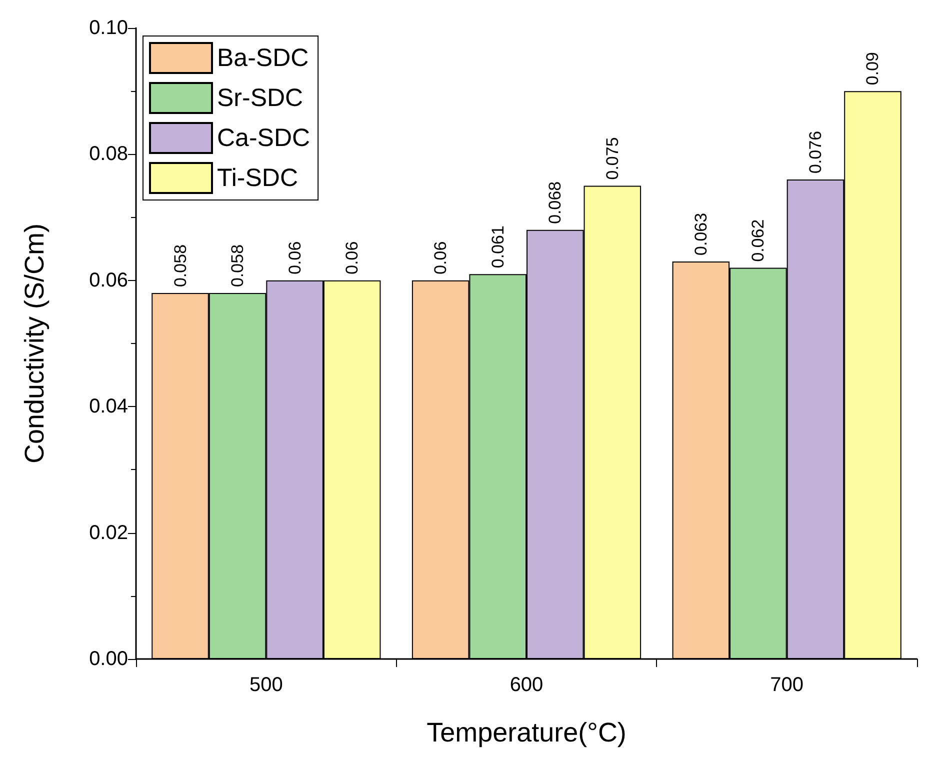  I want to click on data-label: 0.062, so click(758, 240).